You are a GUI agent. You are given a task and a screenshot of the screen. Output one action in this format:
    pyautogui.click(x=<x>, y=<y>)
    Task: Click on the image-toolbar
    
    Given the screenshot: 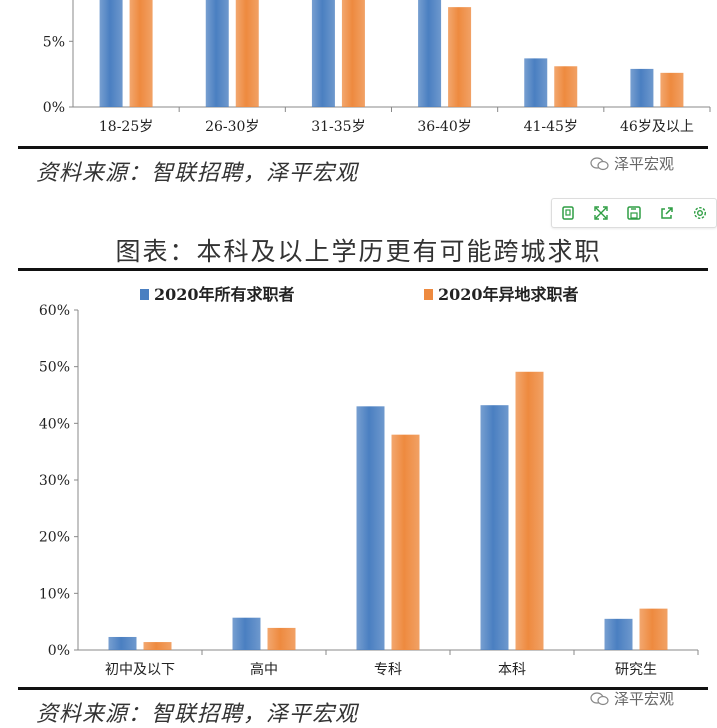 What is the action you would take?
    pyautogui.click(x=634, y=213)
    